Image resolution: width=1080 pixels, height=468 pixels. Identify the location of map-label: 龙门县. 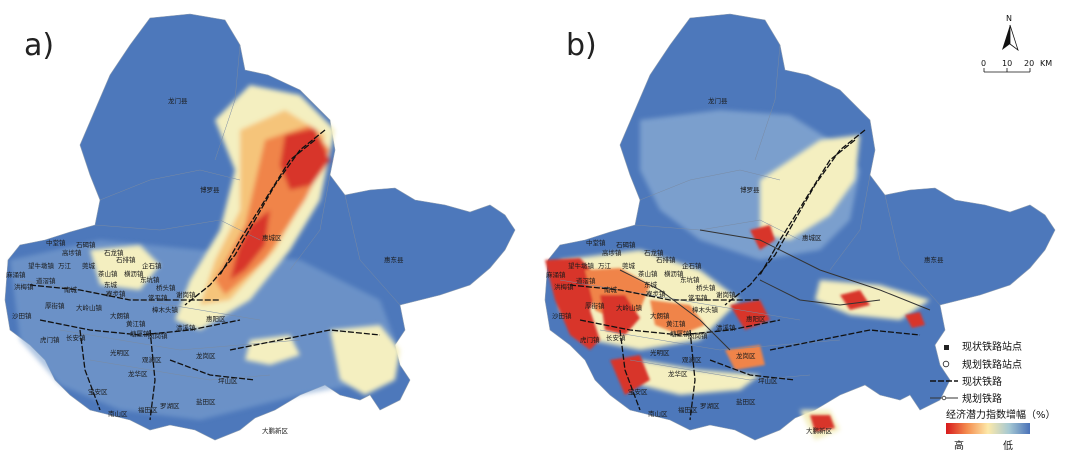
(718, 100).